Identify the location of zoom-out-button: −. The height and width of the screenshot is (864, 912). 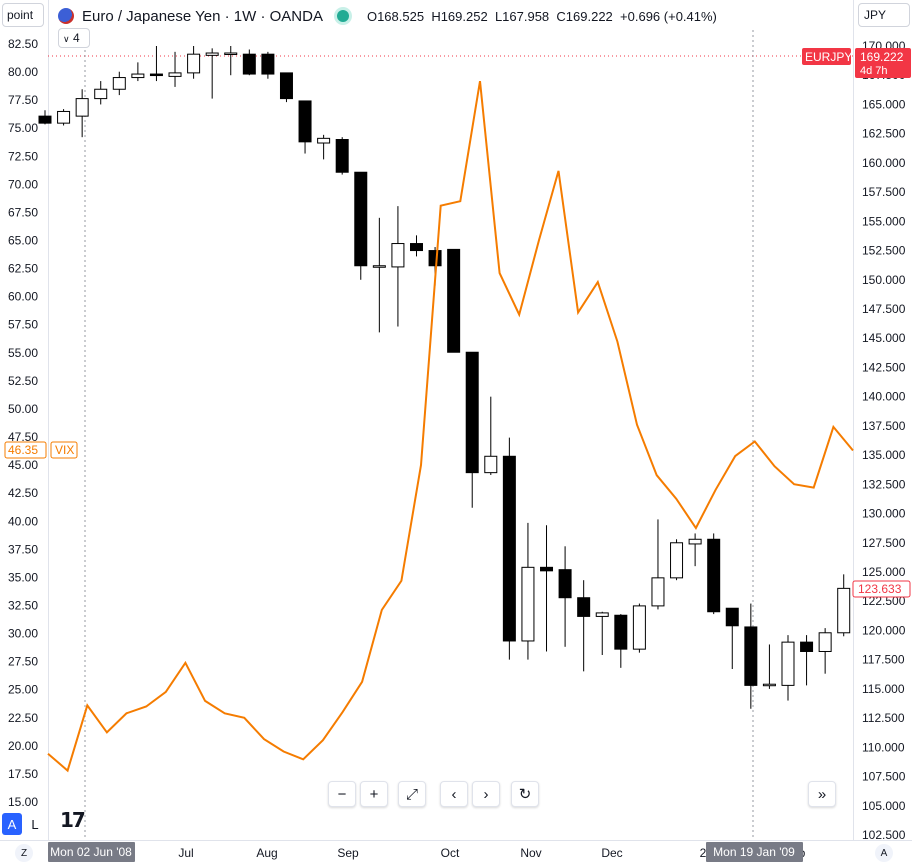
(342, 794).